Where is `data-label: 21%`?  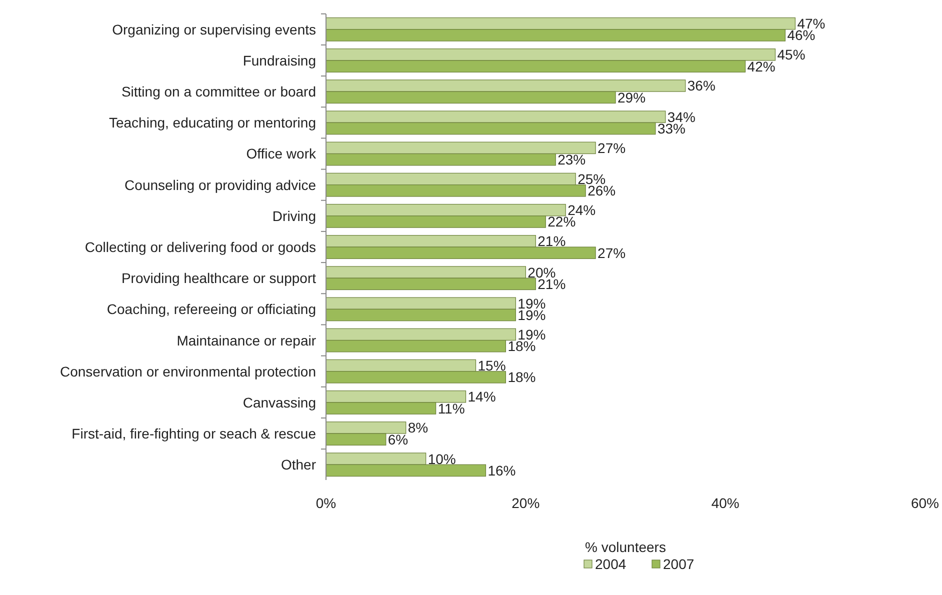
data-label: 21% is located at coordinates (552, 241).